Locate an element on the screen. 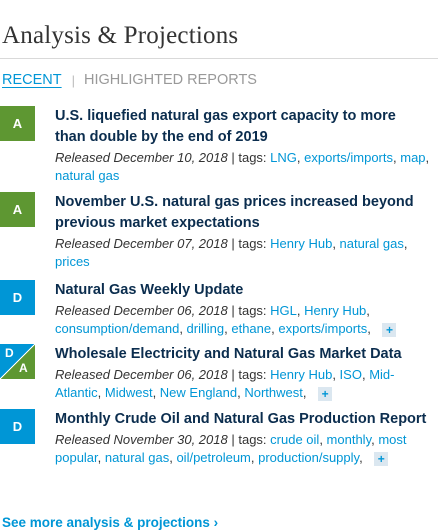  tag-link: monthly is located at coordinates (349, 439).